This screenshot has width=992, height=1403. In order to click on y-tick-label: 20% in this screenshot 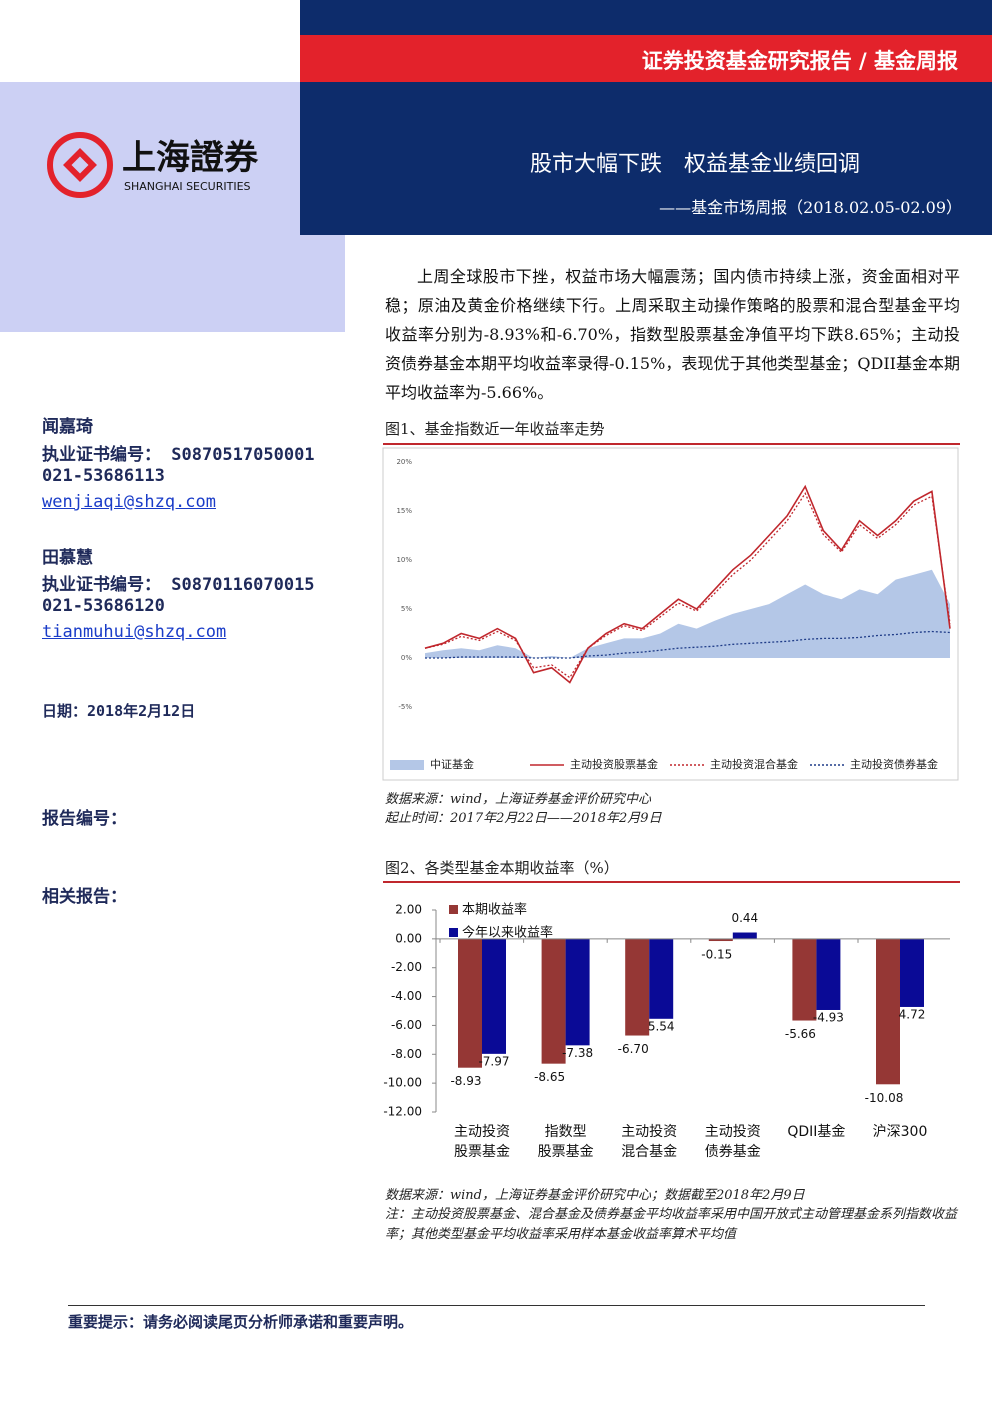, I will do `click(404, 462)`.